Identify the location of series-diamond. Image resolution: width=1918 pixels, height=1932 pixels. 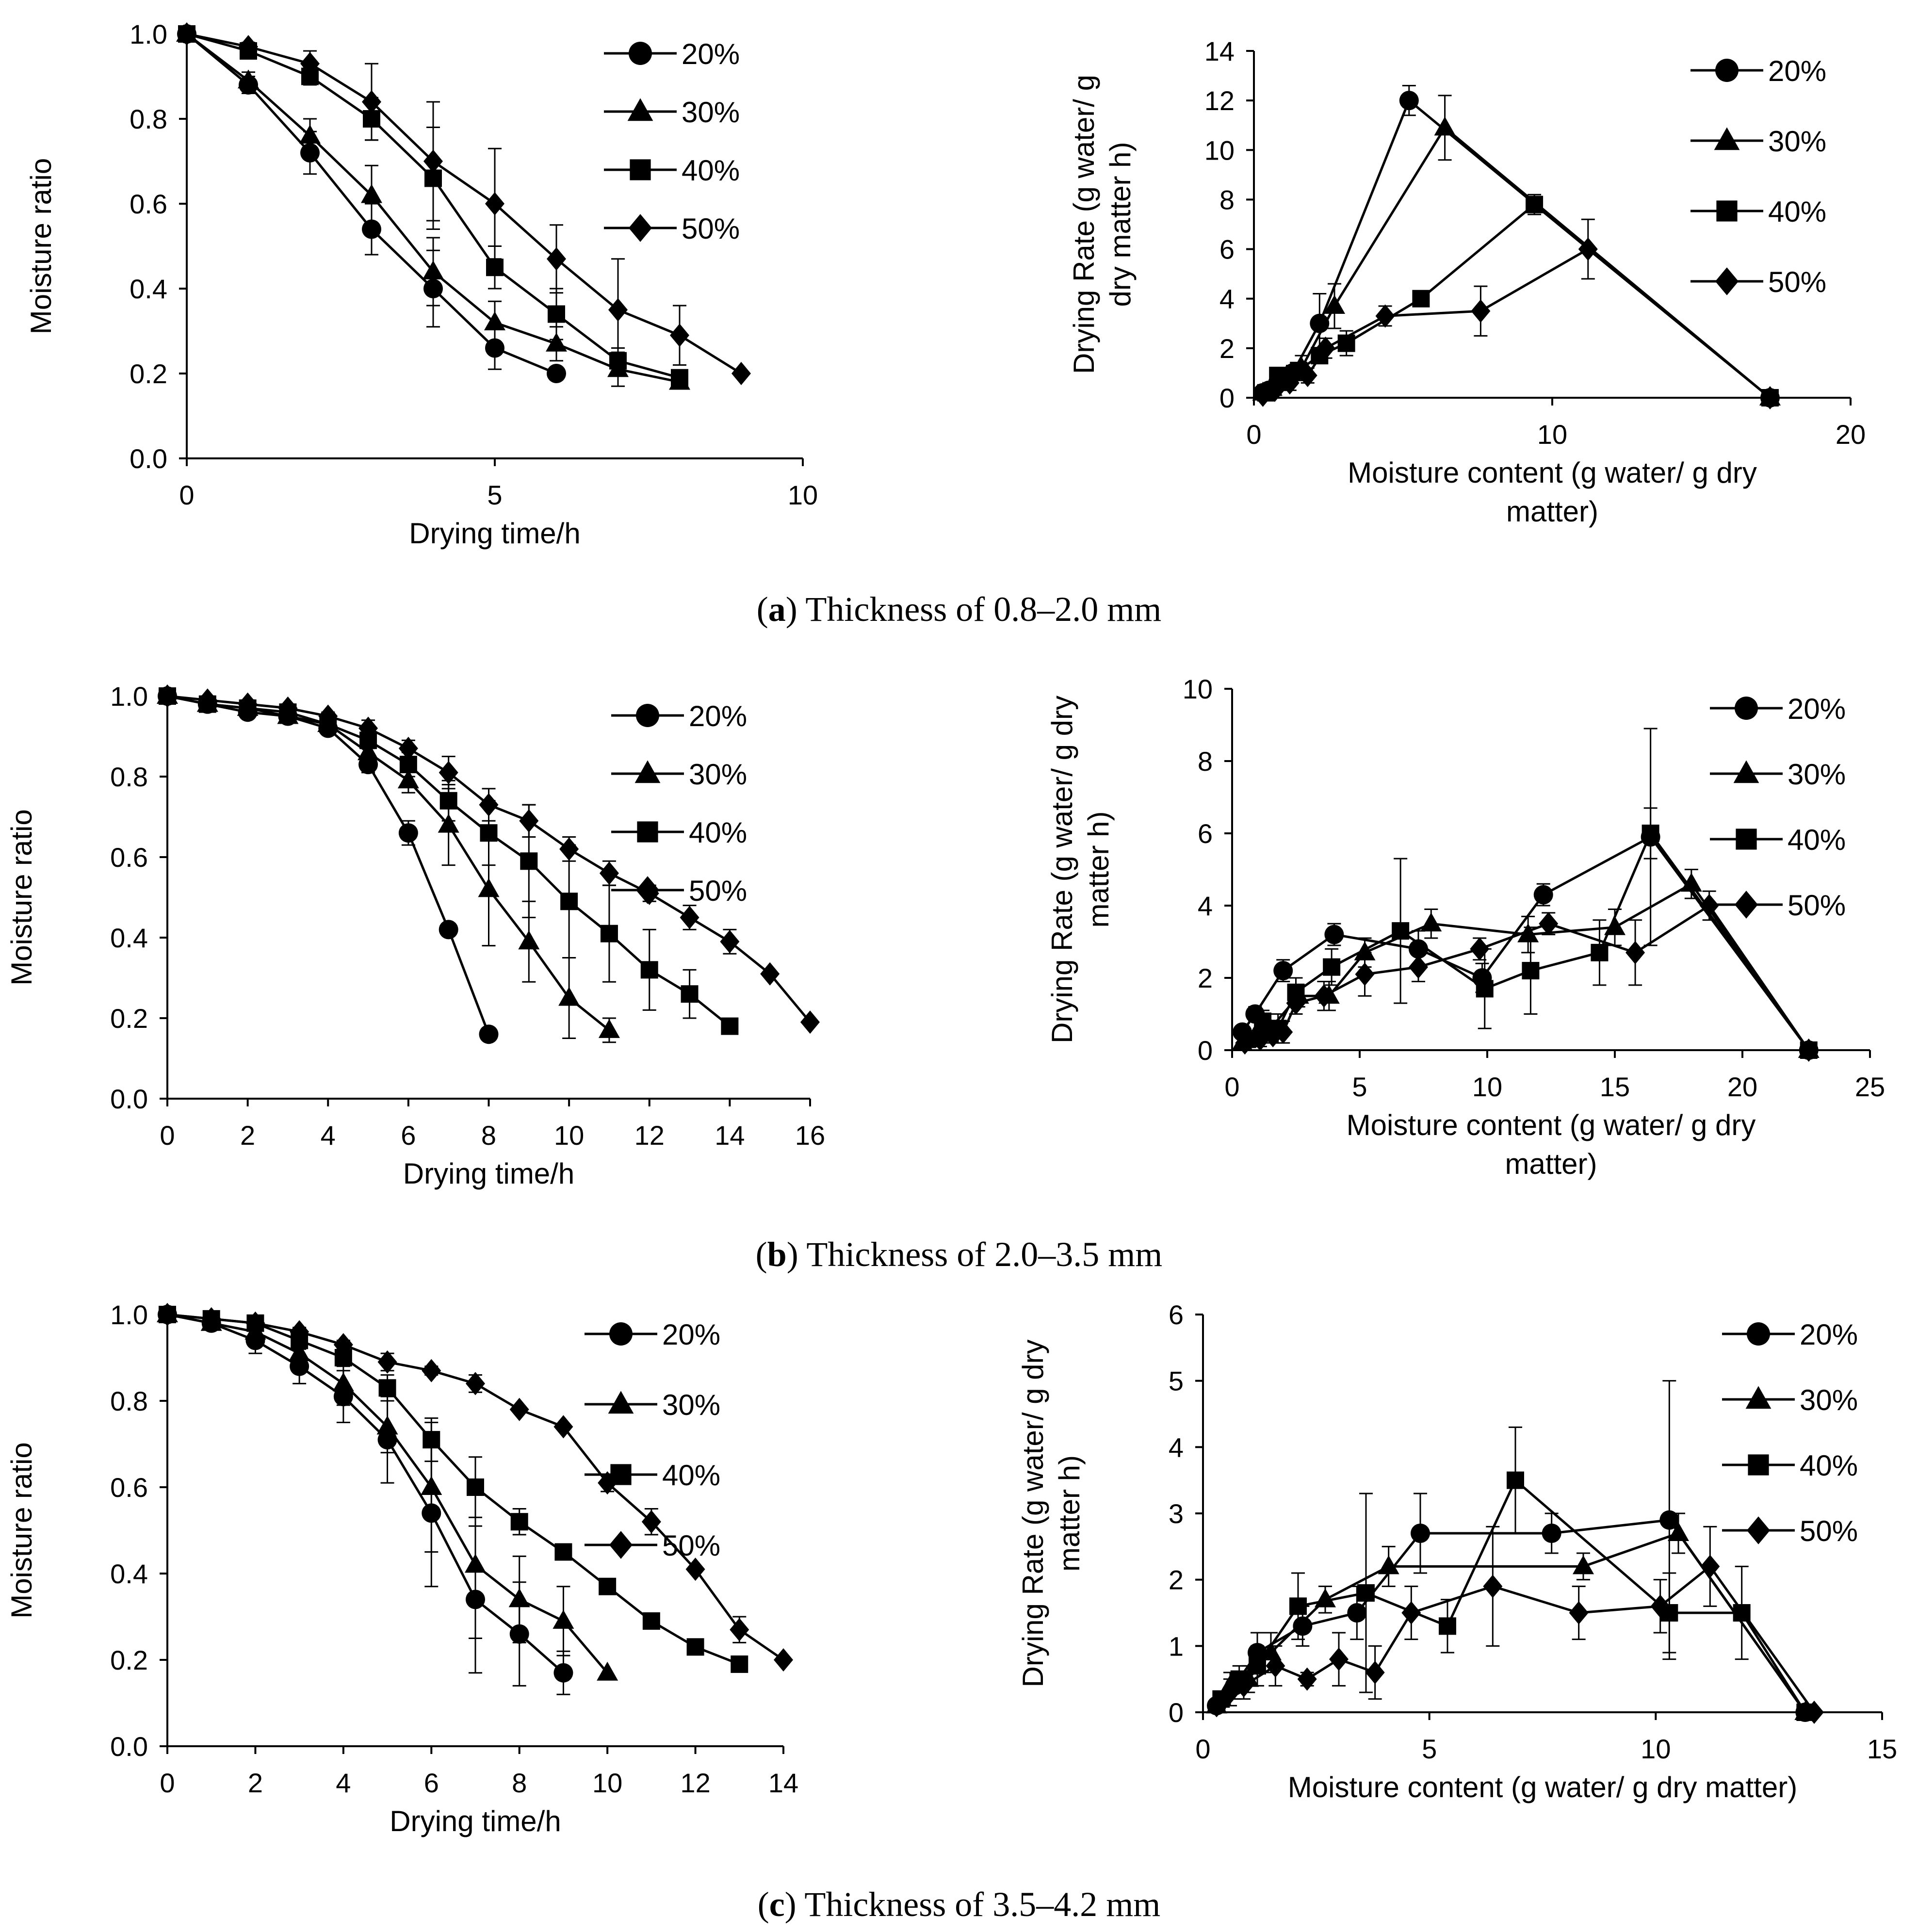
(1515, 1625).